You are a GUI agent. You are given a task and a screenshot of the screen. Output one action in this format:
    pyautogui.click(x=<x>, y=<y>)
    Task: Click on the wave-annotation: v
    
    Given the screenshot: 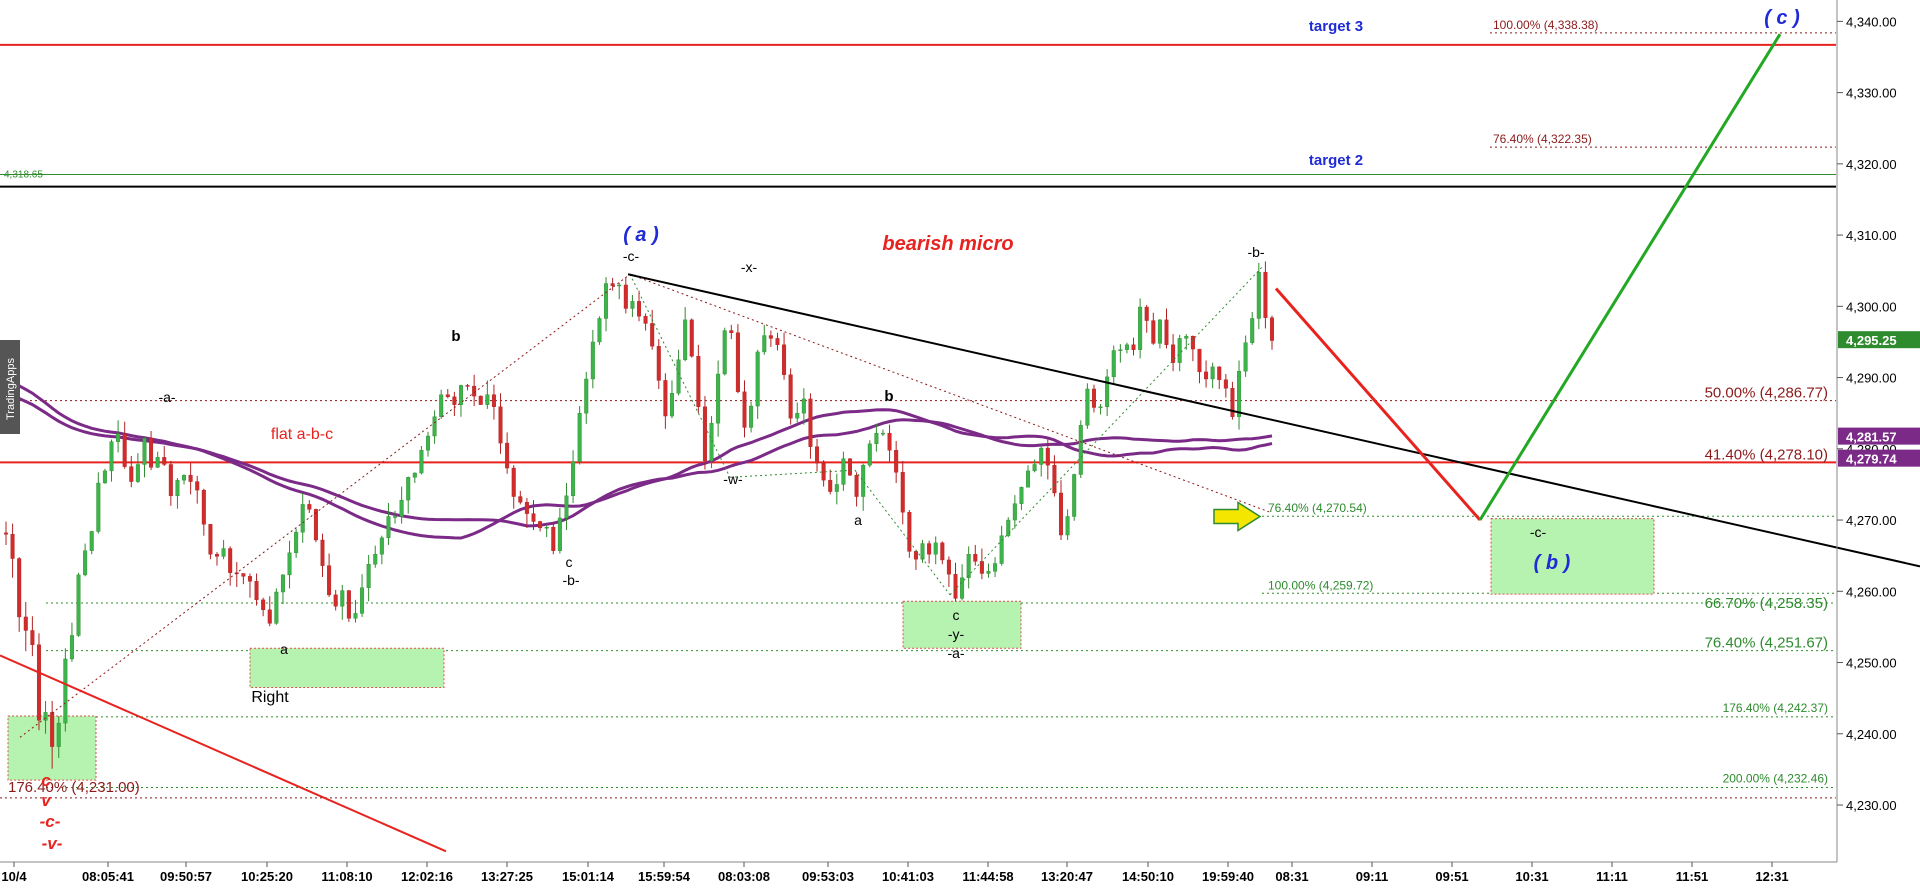 What is the action you would take?
    pyautogui.click(x=46, y=800)
    